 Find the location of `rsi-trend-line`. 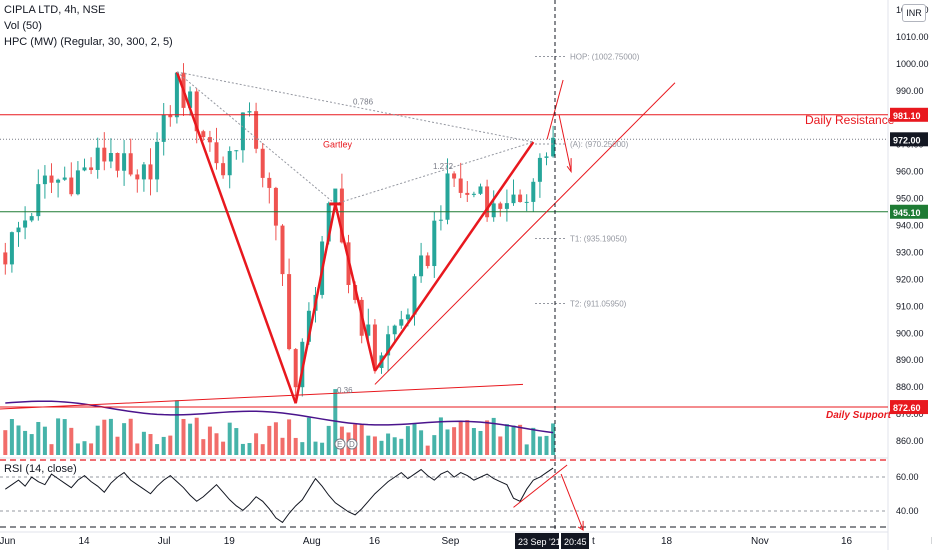

rsi-trend-line is located at coordinates (540, 486).